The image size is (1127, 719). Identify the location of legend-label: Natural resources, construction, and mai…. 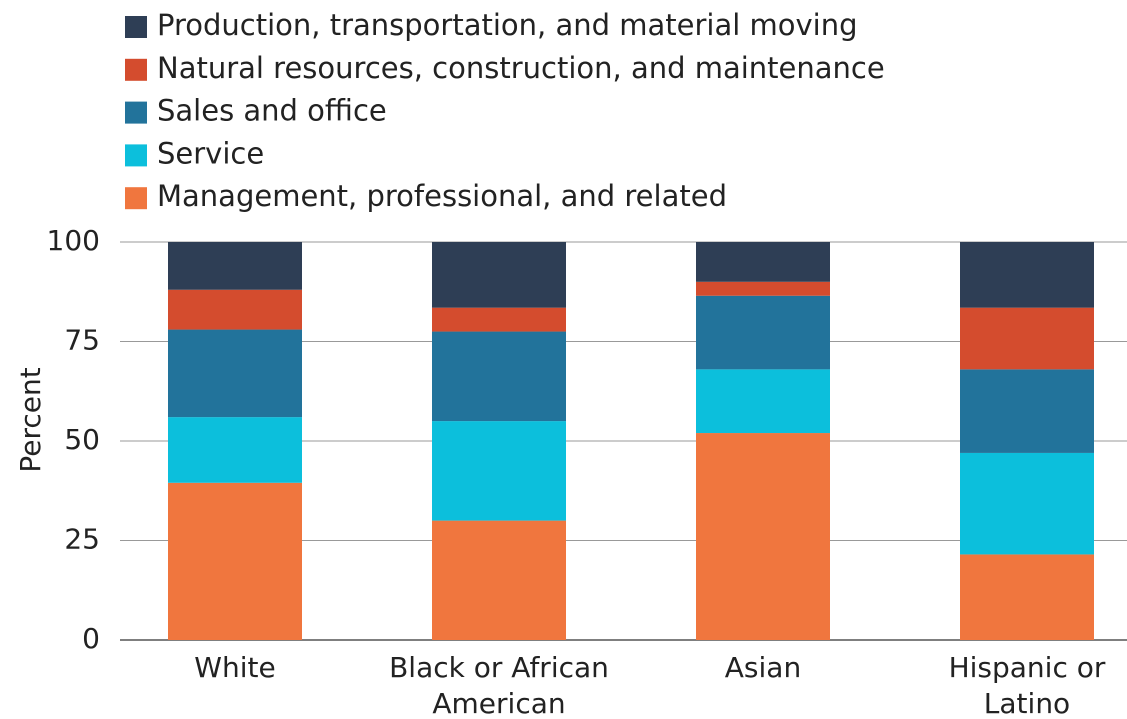
(521, 68).